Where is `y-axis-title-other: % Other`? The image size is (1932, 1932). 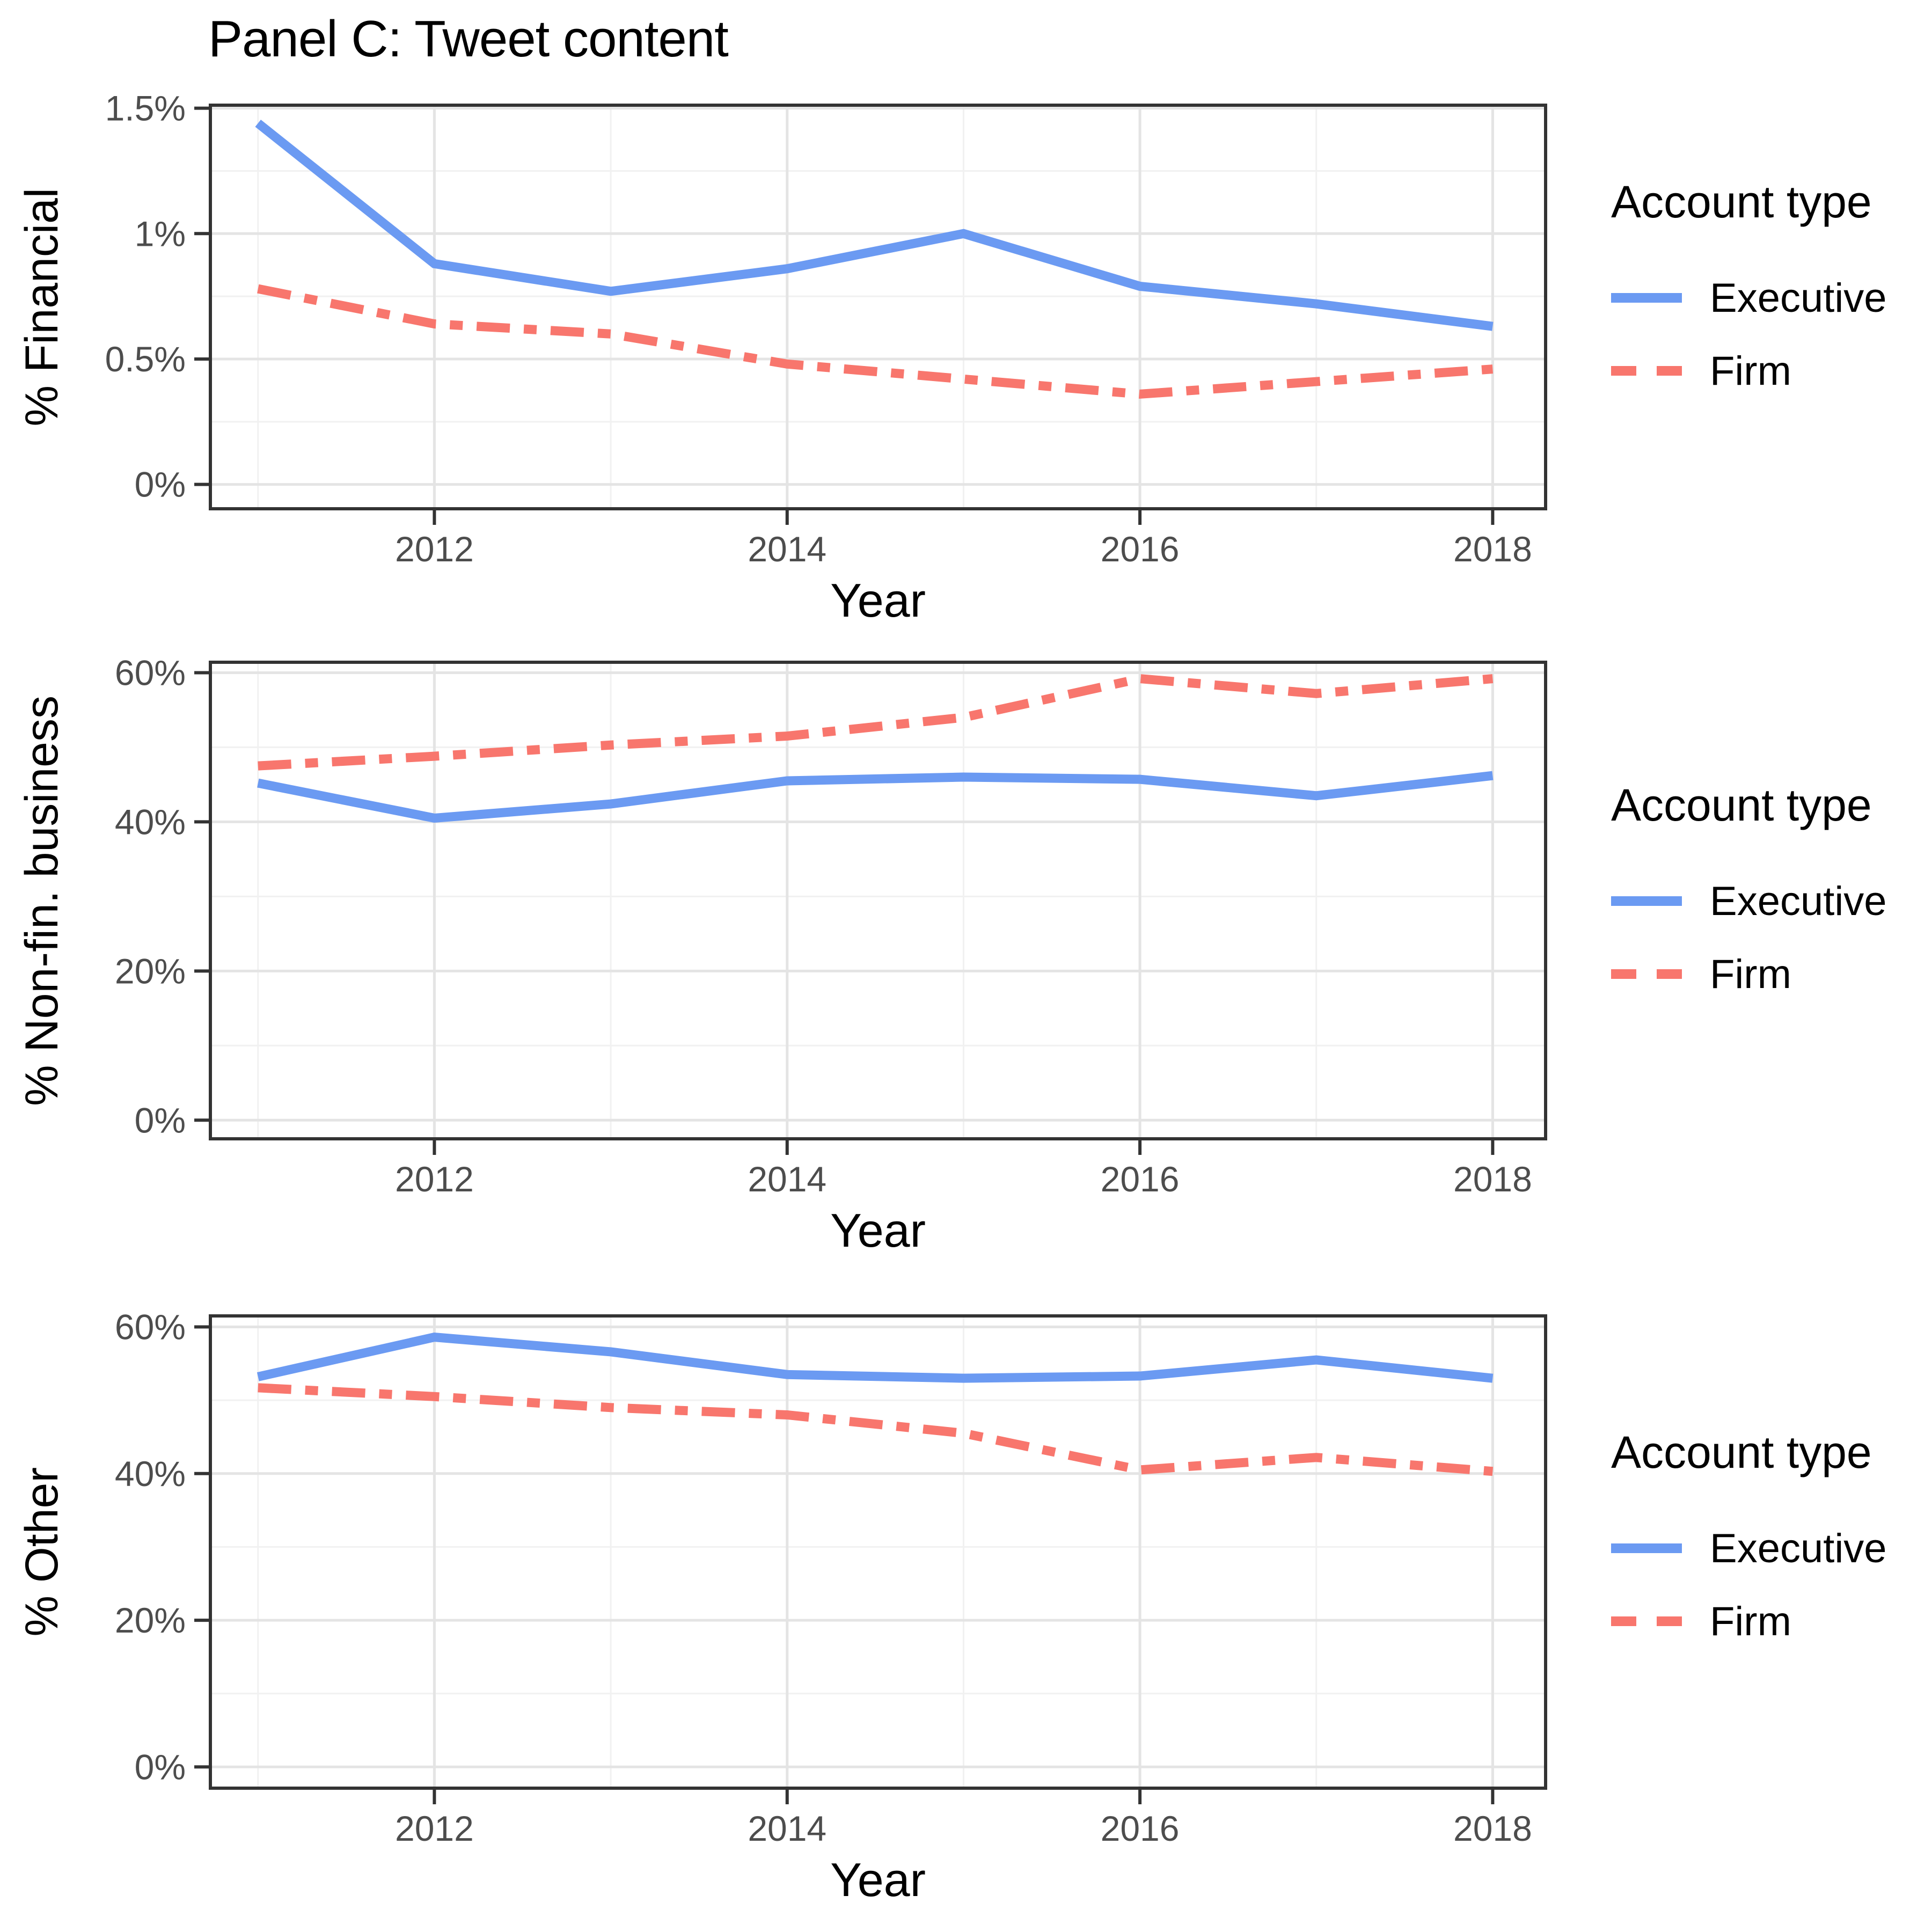
y-axis-title-other: % Other is located at coordinates (42, 1552).